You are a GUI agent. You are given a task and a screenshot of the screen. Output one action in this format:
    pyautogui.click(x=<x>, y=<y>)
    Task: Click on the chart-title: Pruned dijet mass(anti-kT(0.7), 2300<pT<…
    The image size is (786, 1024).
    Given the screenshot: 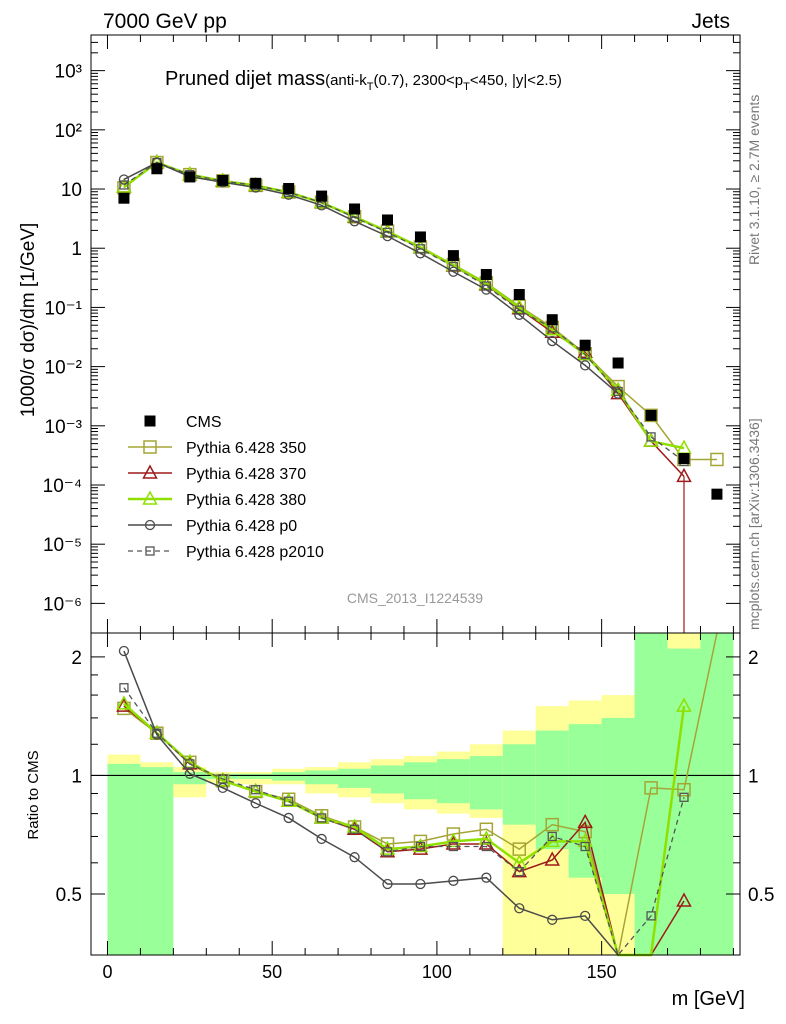 What is the action you would take?
    pyautogui.click(x=363, y=80)
    